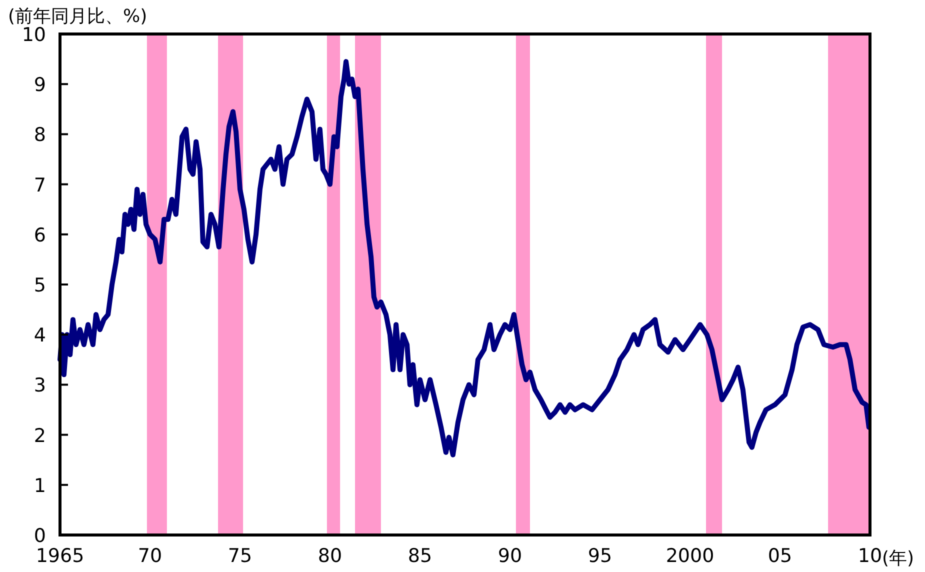  What do you see at coordinates (898, 558) in the screenshot?
I see `x-axis-title: (年)` at bounding box center [898, 558].